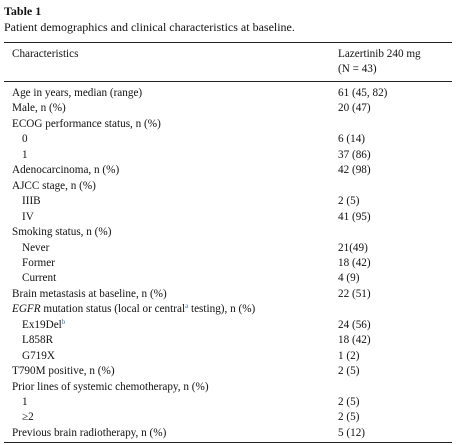 Image resolution: width=458 pixels, height=445 pixels. I want to click on row-value: 37 (86), so click(354, 154).